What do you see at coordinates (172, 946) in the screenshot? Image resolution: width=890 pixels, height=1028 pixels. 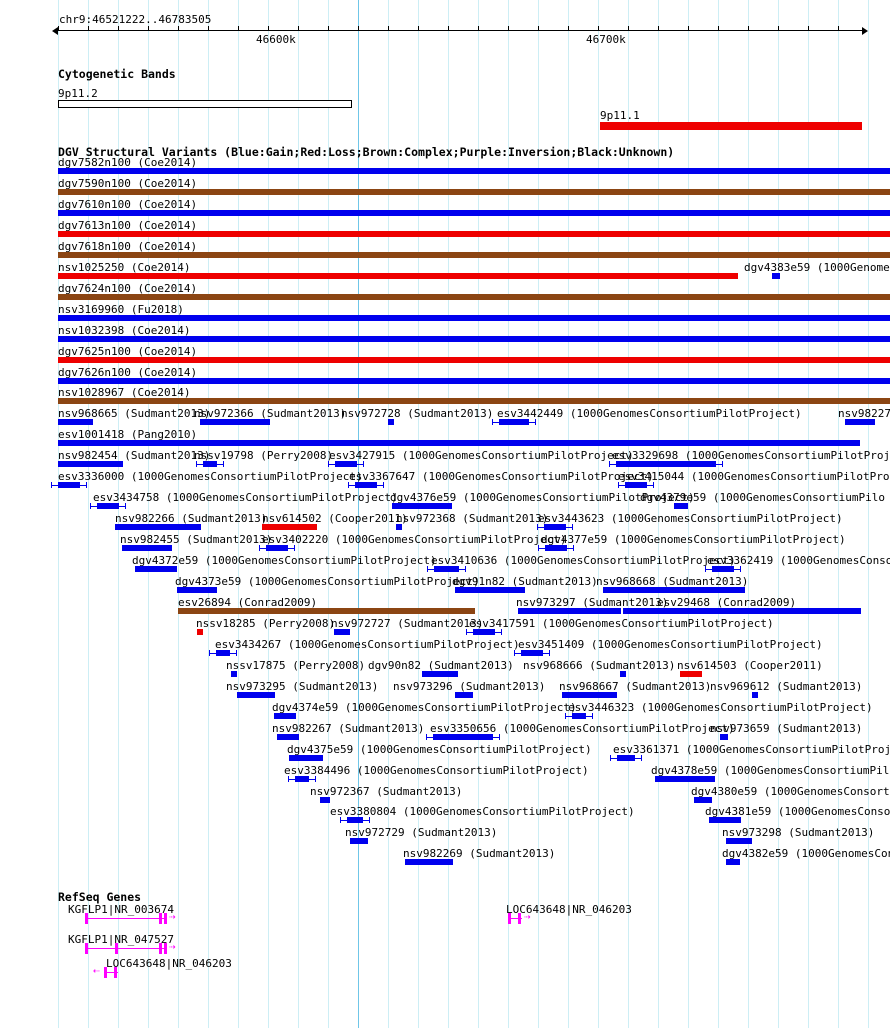 I see `gene-strand-right-arrow: ⇢` at bounding box center [172, 946].